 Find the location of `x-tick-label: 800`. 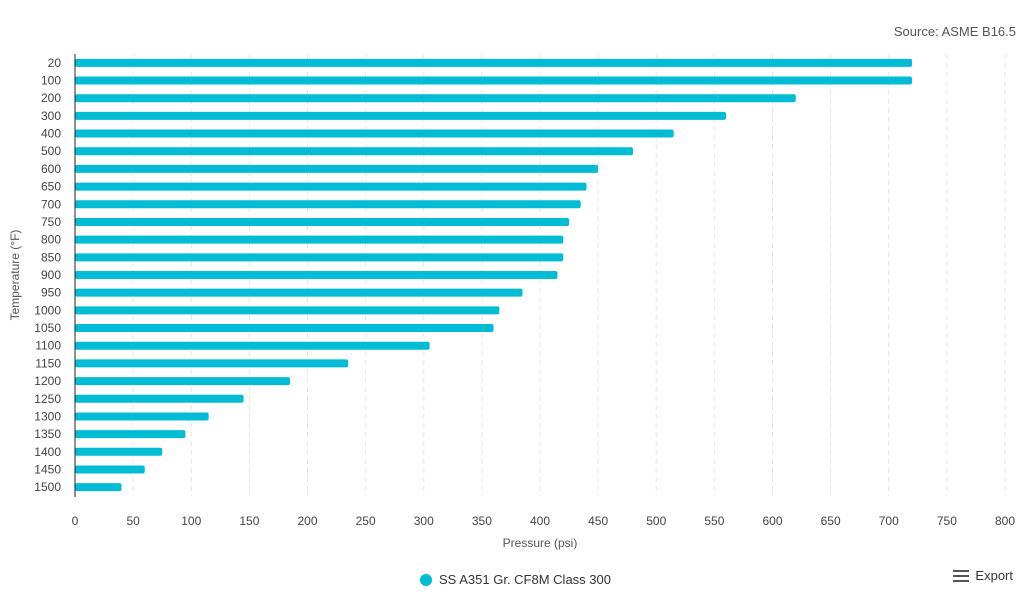

x-tick-label: 800 is located at coordinates (1005, 521).